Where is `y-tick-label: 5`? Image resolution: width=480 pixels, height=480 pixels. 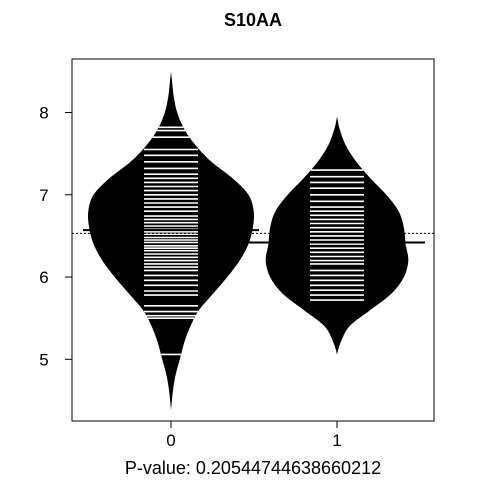
y-tick-label: 5 is located at coordinates (43, 359).